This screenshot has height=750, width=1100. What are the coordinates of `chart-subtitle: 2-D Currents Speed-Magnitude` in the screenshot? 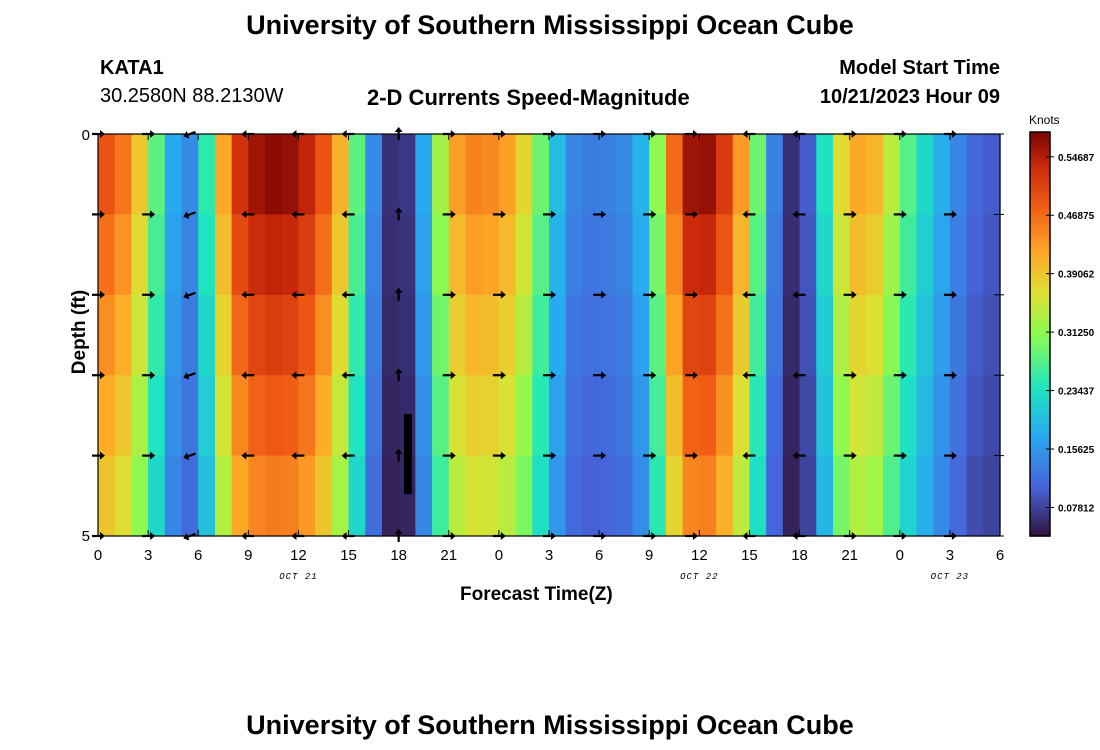 It's located at (528, 97).